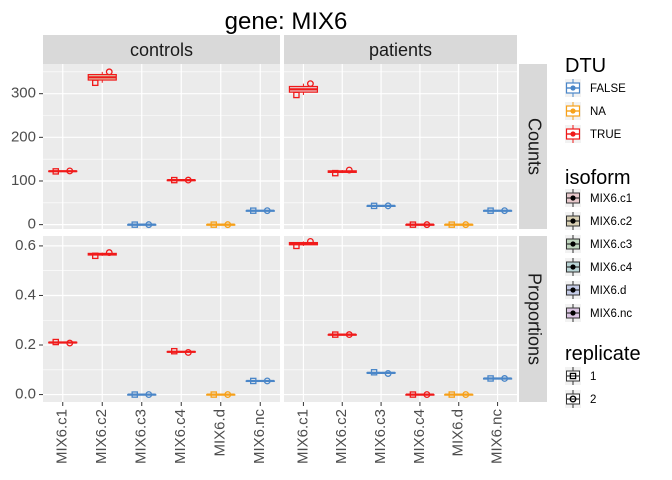 This screenshot has width=672, height=480. Describe the element at coordinates (25, 294) in the screenshot. I see `y-tick-label: 0.4` at that location.